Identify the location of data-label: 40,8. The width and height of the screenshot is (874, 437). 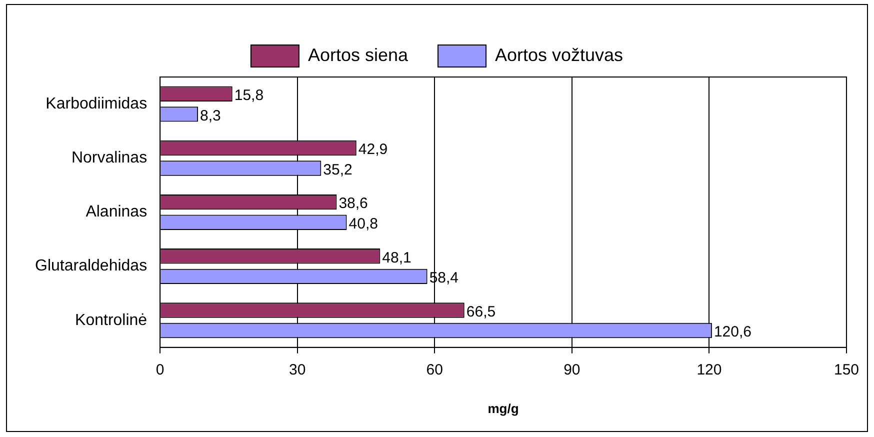
(363, 223).